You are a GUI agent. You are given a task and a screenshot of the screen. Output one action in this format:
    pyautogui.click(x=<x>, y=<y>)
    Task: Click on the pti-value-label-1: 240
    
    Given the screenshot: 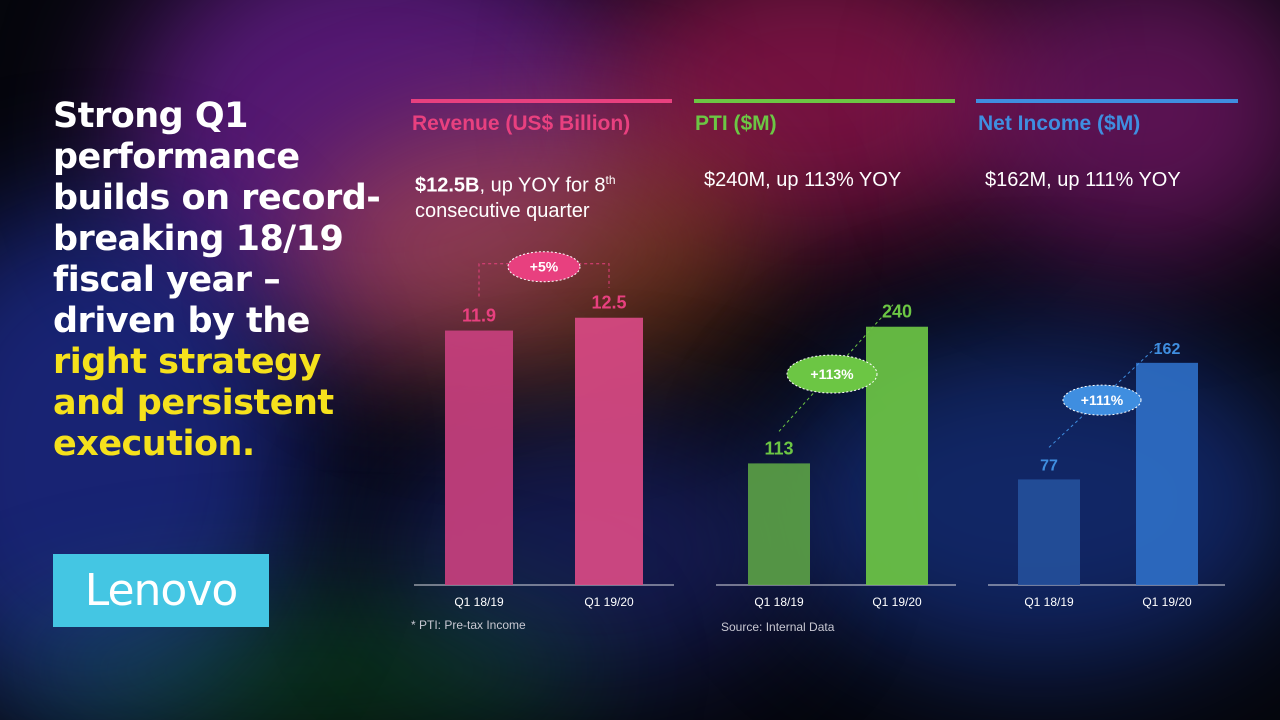 What is the action you would take?
    pyautogui.click(x=897, y=312)
    